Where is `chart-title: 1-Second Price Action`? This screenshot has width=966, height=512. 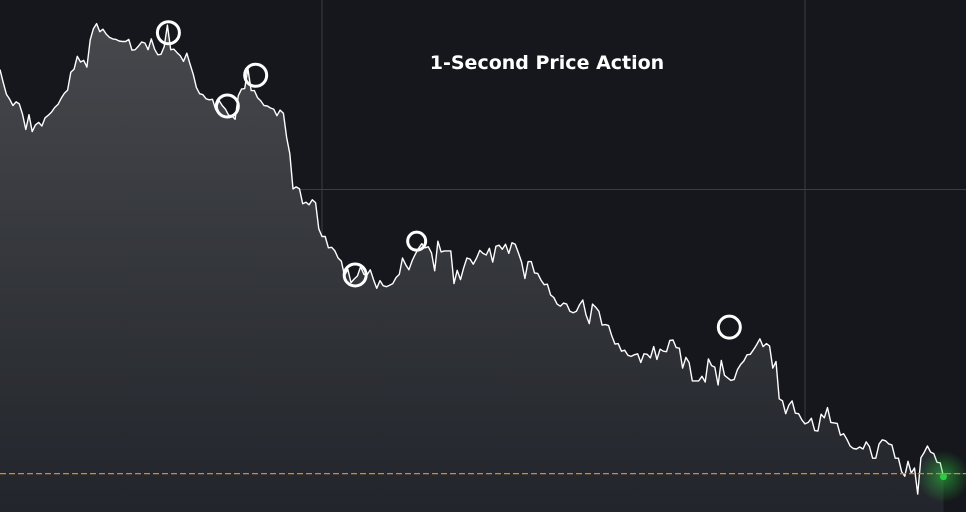
chart-title: 1-Second Price Action is located at coordinates (547, 63).